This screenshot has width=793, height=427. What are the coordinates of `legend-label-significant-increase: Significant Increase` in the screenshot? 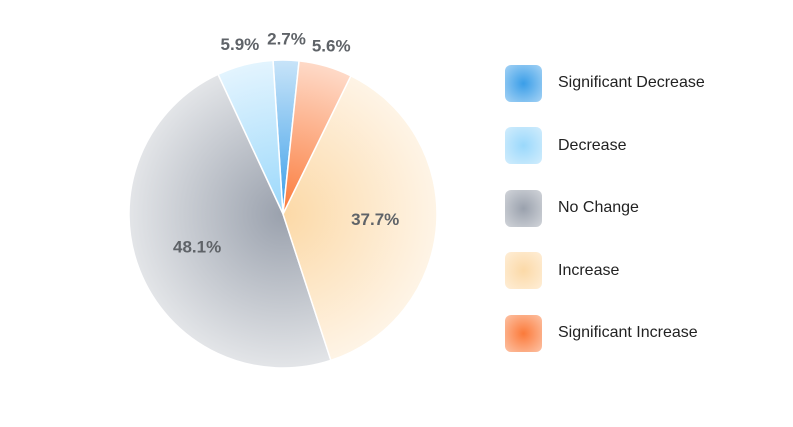 It's located at (628, 332).